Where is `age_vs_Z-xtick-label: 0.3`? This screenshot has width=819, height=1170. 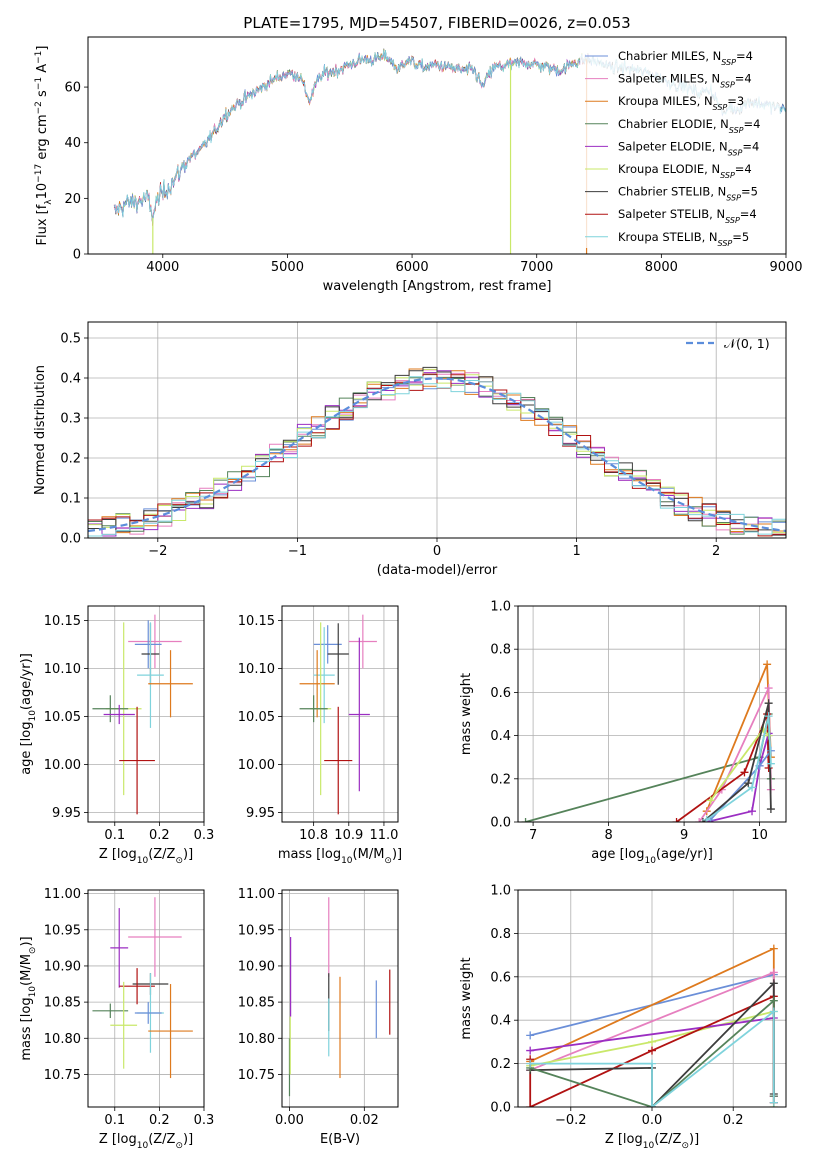
age_vs_Z-xtick-label: 0.3 is located at coordinates (204, 835).